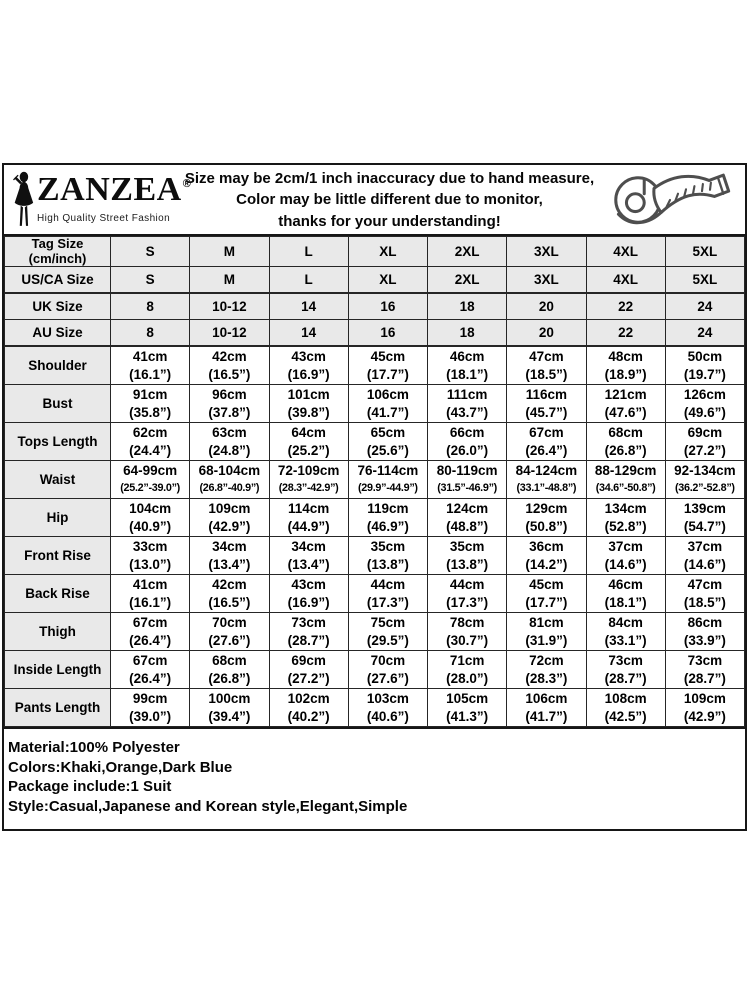 This screenshot has width=750, height=1000. Describe the element at coordinates (150, 441) in the screenshot. I see `measurement-cell: 62cm (24.4”)` at that location.